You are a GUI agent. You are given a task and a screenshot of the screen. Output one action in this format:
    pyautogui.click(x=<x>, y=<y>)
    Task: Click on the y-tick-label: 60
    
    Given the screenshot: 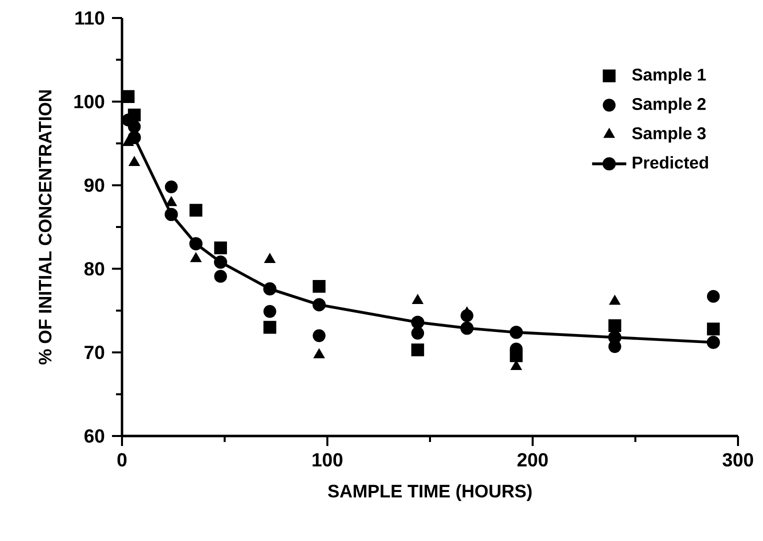 What is the action you would take?
    pyautogui.click(x=94, y=436)
    